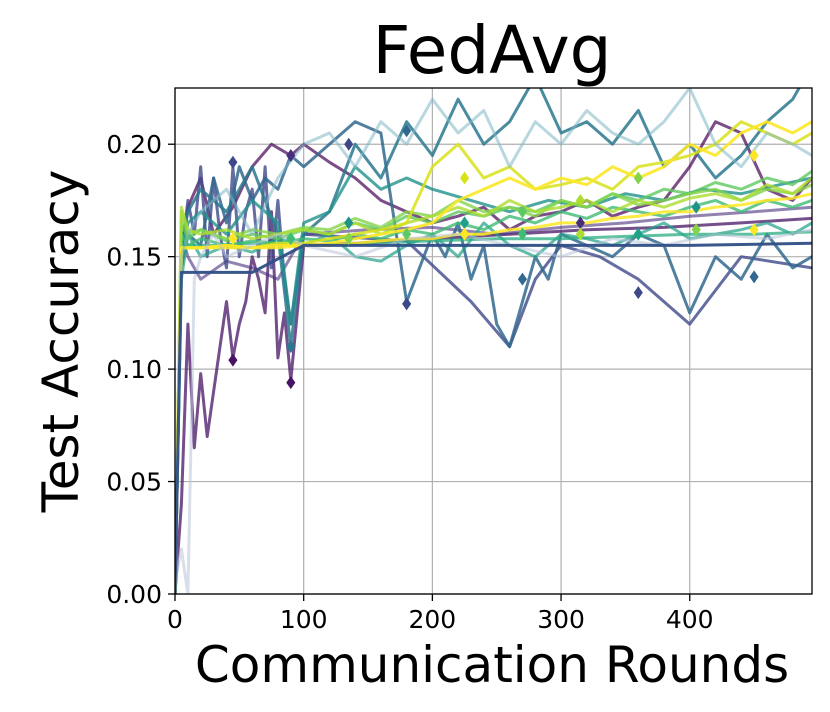 The width and height of the screenshot is (830, 712). Describe the element at coordinates (134, 144) in the screenshot. I see `y-tick-label: 0.20` at that location.